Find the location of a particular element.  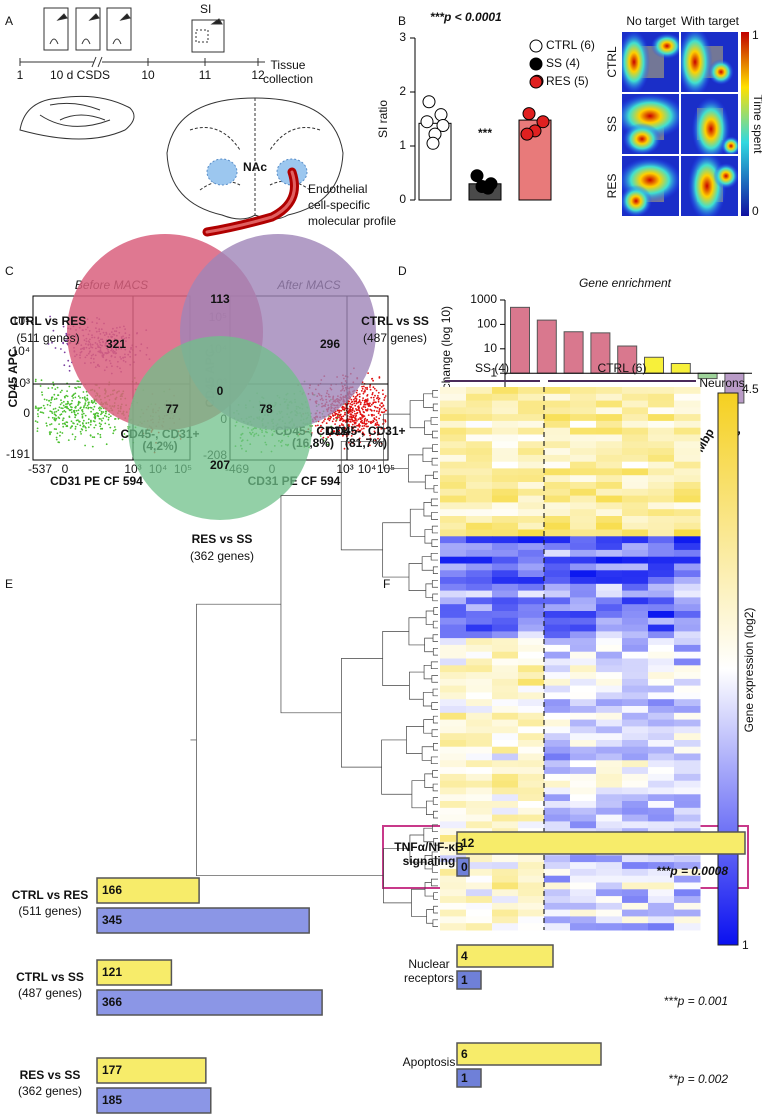

timeline-ticks is located at coordinates (139, 62).